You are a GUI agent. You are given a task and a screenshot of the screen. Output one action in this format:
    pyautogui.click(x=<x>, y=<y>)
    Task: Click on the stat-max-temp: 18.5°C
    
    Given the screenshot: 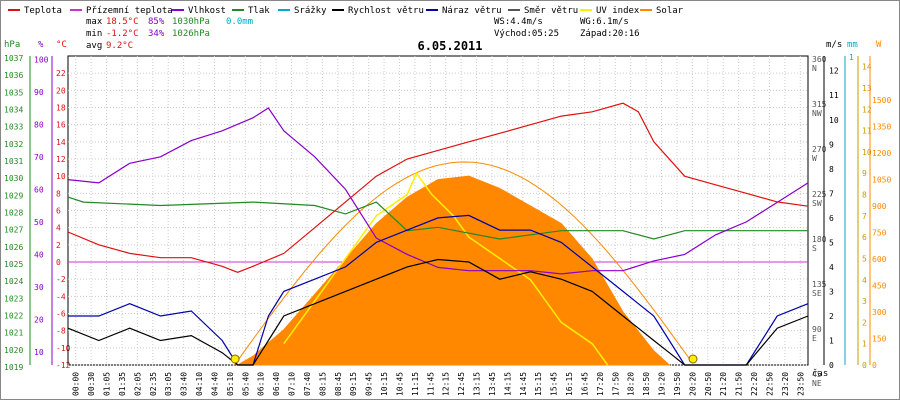 What is the action you would take?
    pyautogui.click(x=122, y=22)
    